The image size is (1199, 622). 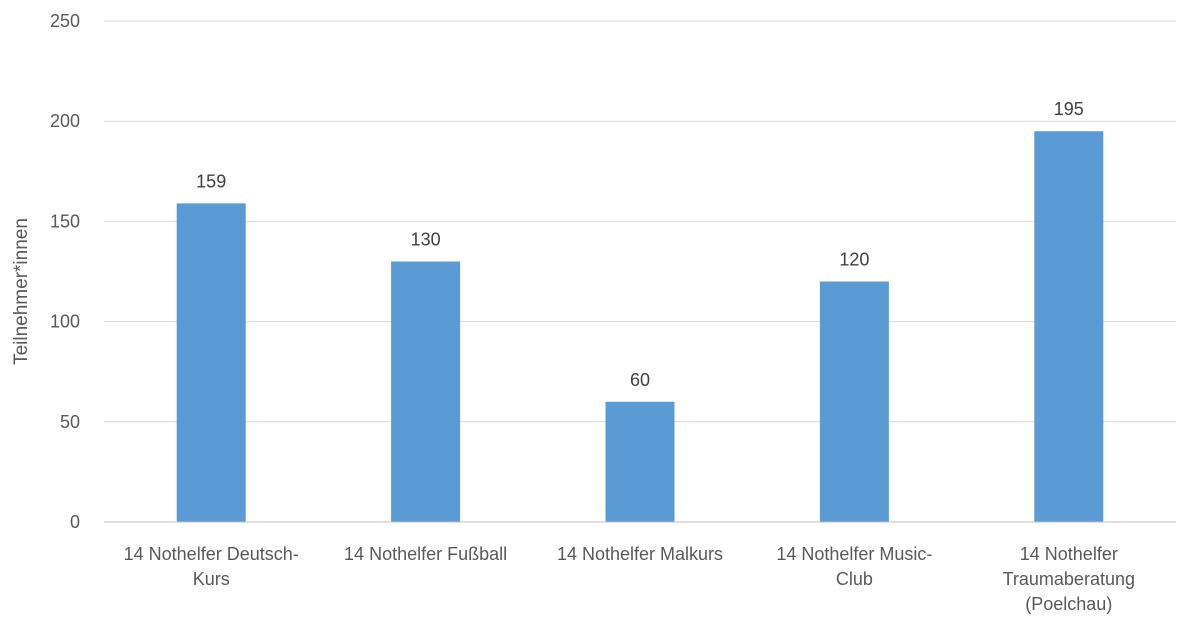 I want to click on x-category-label: 14 Nothelfer Deutsch- Kurs, so click(x=211, y=566).